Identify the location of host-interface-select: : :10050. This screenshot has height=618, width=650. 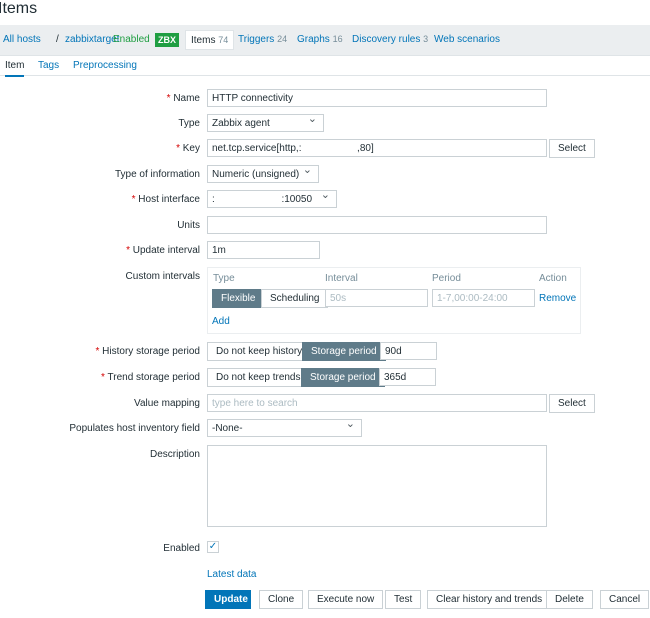
(272, 199).